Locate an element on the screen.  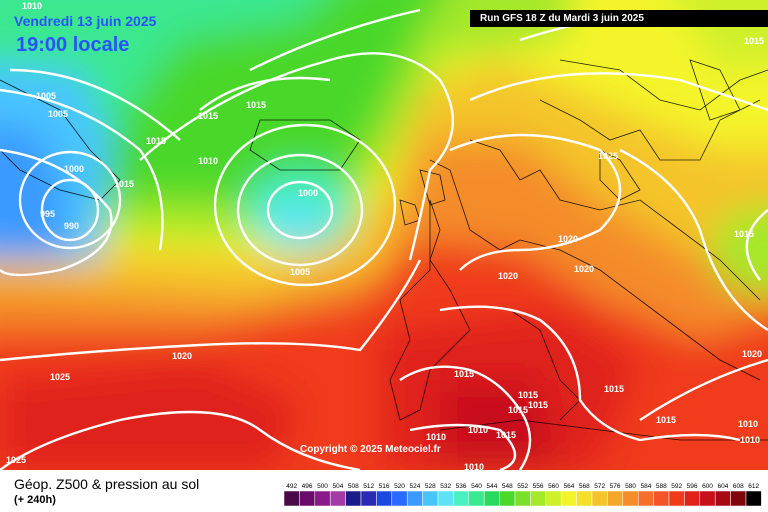
forecast-date: Vendredi 13 juin 2025 is located at coordinates (85, 21).